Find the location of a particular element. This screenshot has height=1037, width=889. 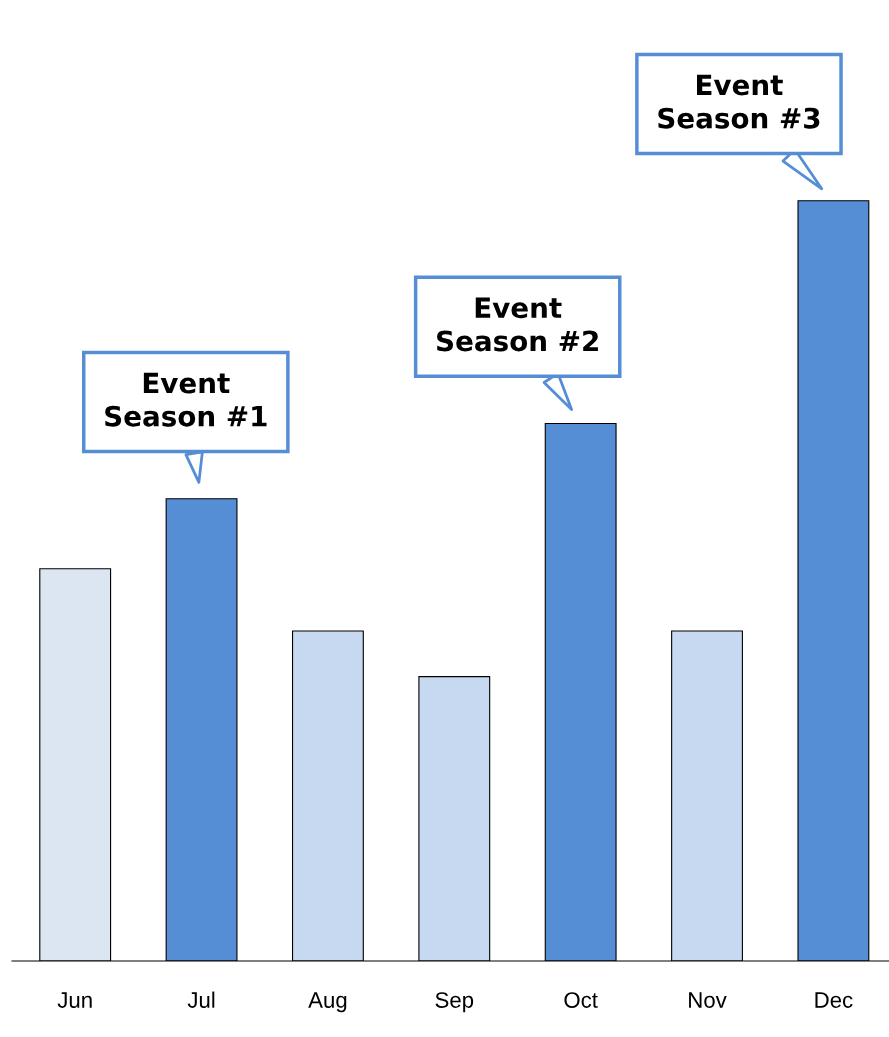

annotation: Event Season #3 is located at coordinates (739, 101).